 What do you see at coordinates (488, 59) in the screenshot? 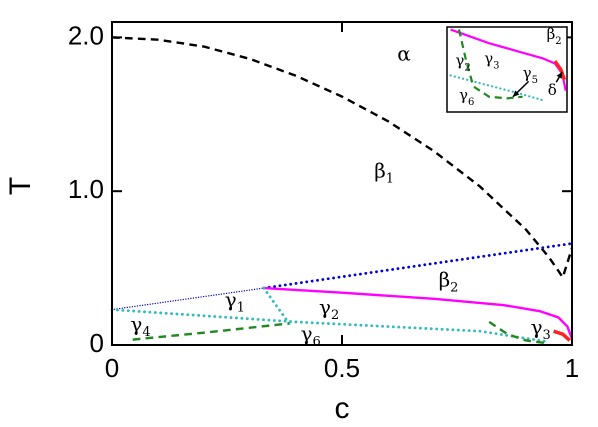
I see `inset-label-2-symbol: γ` at bounding box center [488, 59].